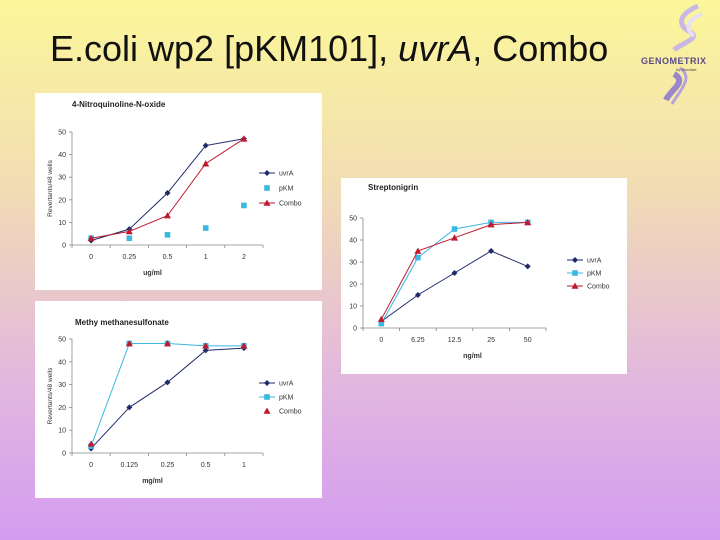 The image size is (720, 540). I want to click on x-tick-label: 6.25, so click(418, 340).